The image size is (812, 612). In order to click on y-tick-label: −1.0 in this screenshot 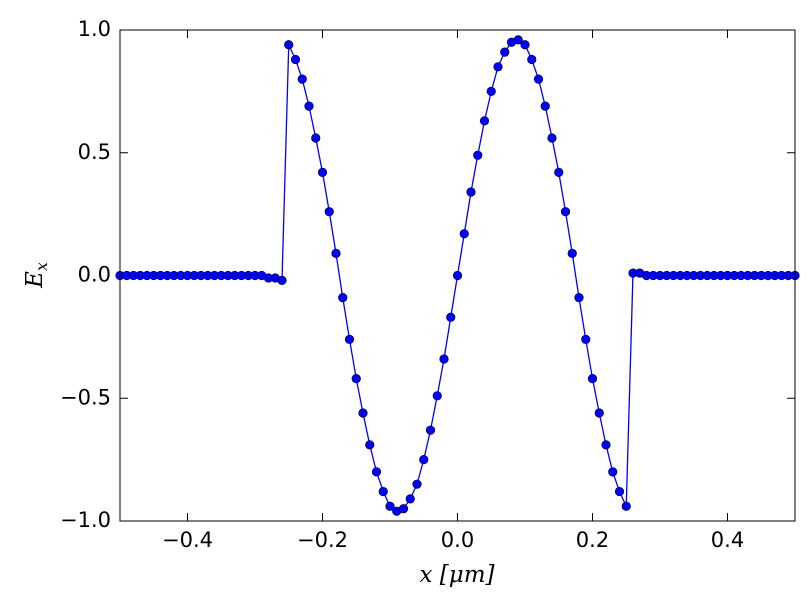, I will do `click(85, 520)`.